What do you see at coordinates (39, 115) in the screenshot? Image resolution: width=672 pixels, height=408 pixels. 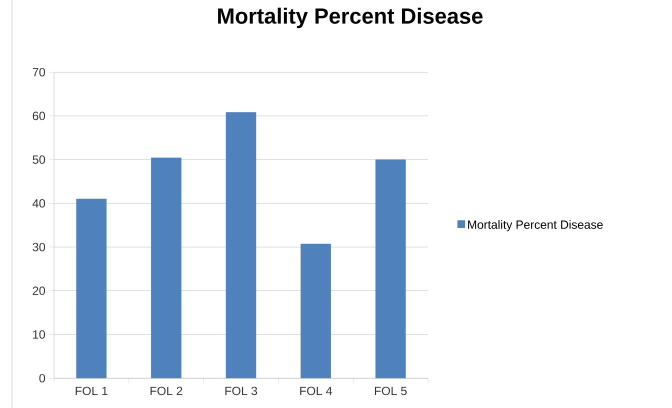 I see `y-tick-label: 60` at bounding box center [39, 115].